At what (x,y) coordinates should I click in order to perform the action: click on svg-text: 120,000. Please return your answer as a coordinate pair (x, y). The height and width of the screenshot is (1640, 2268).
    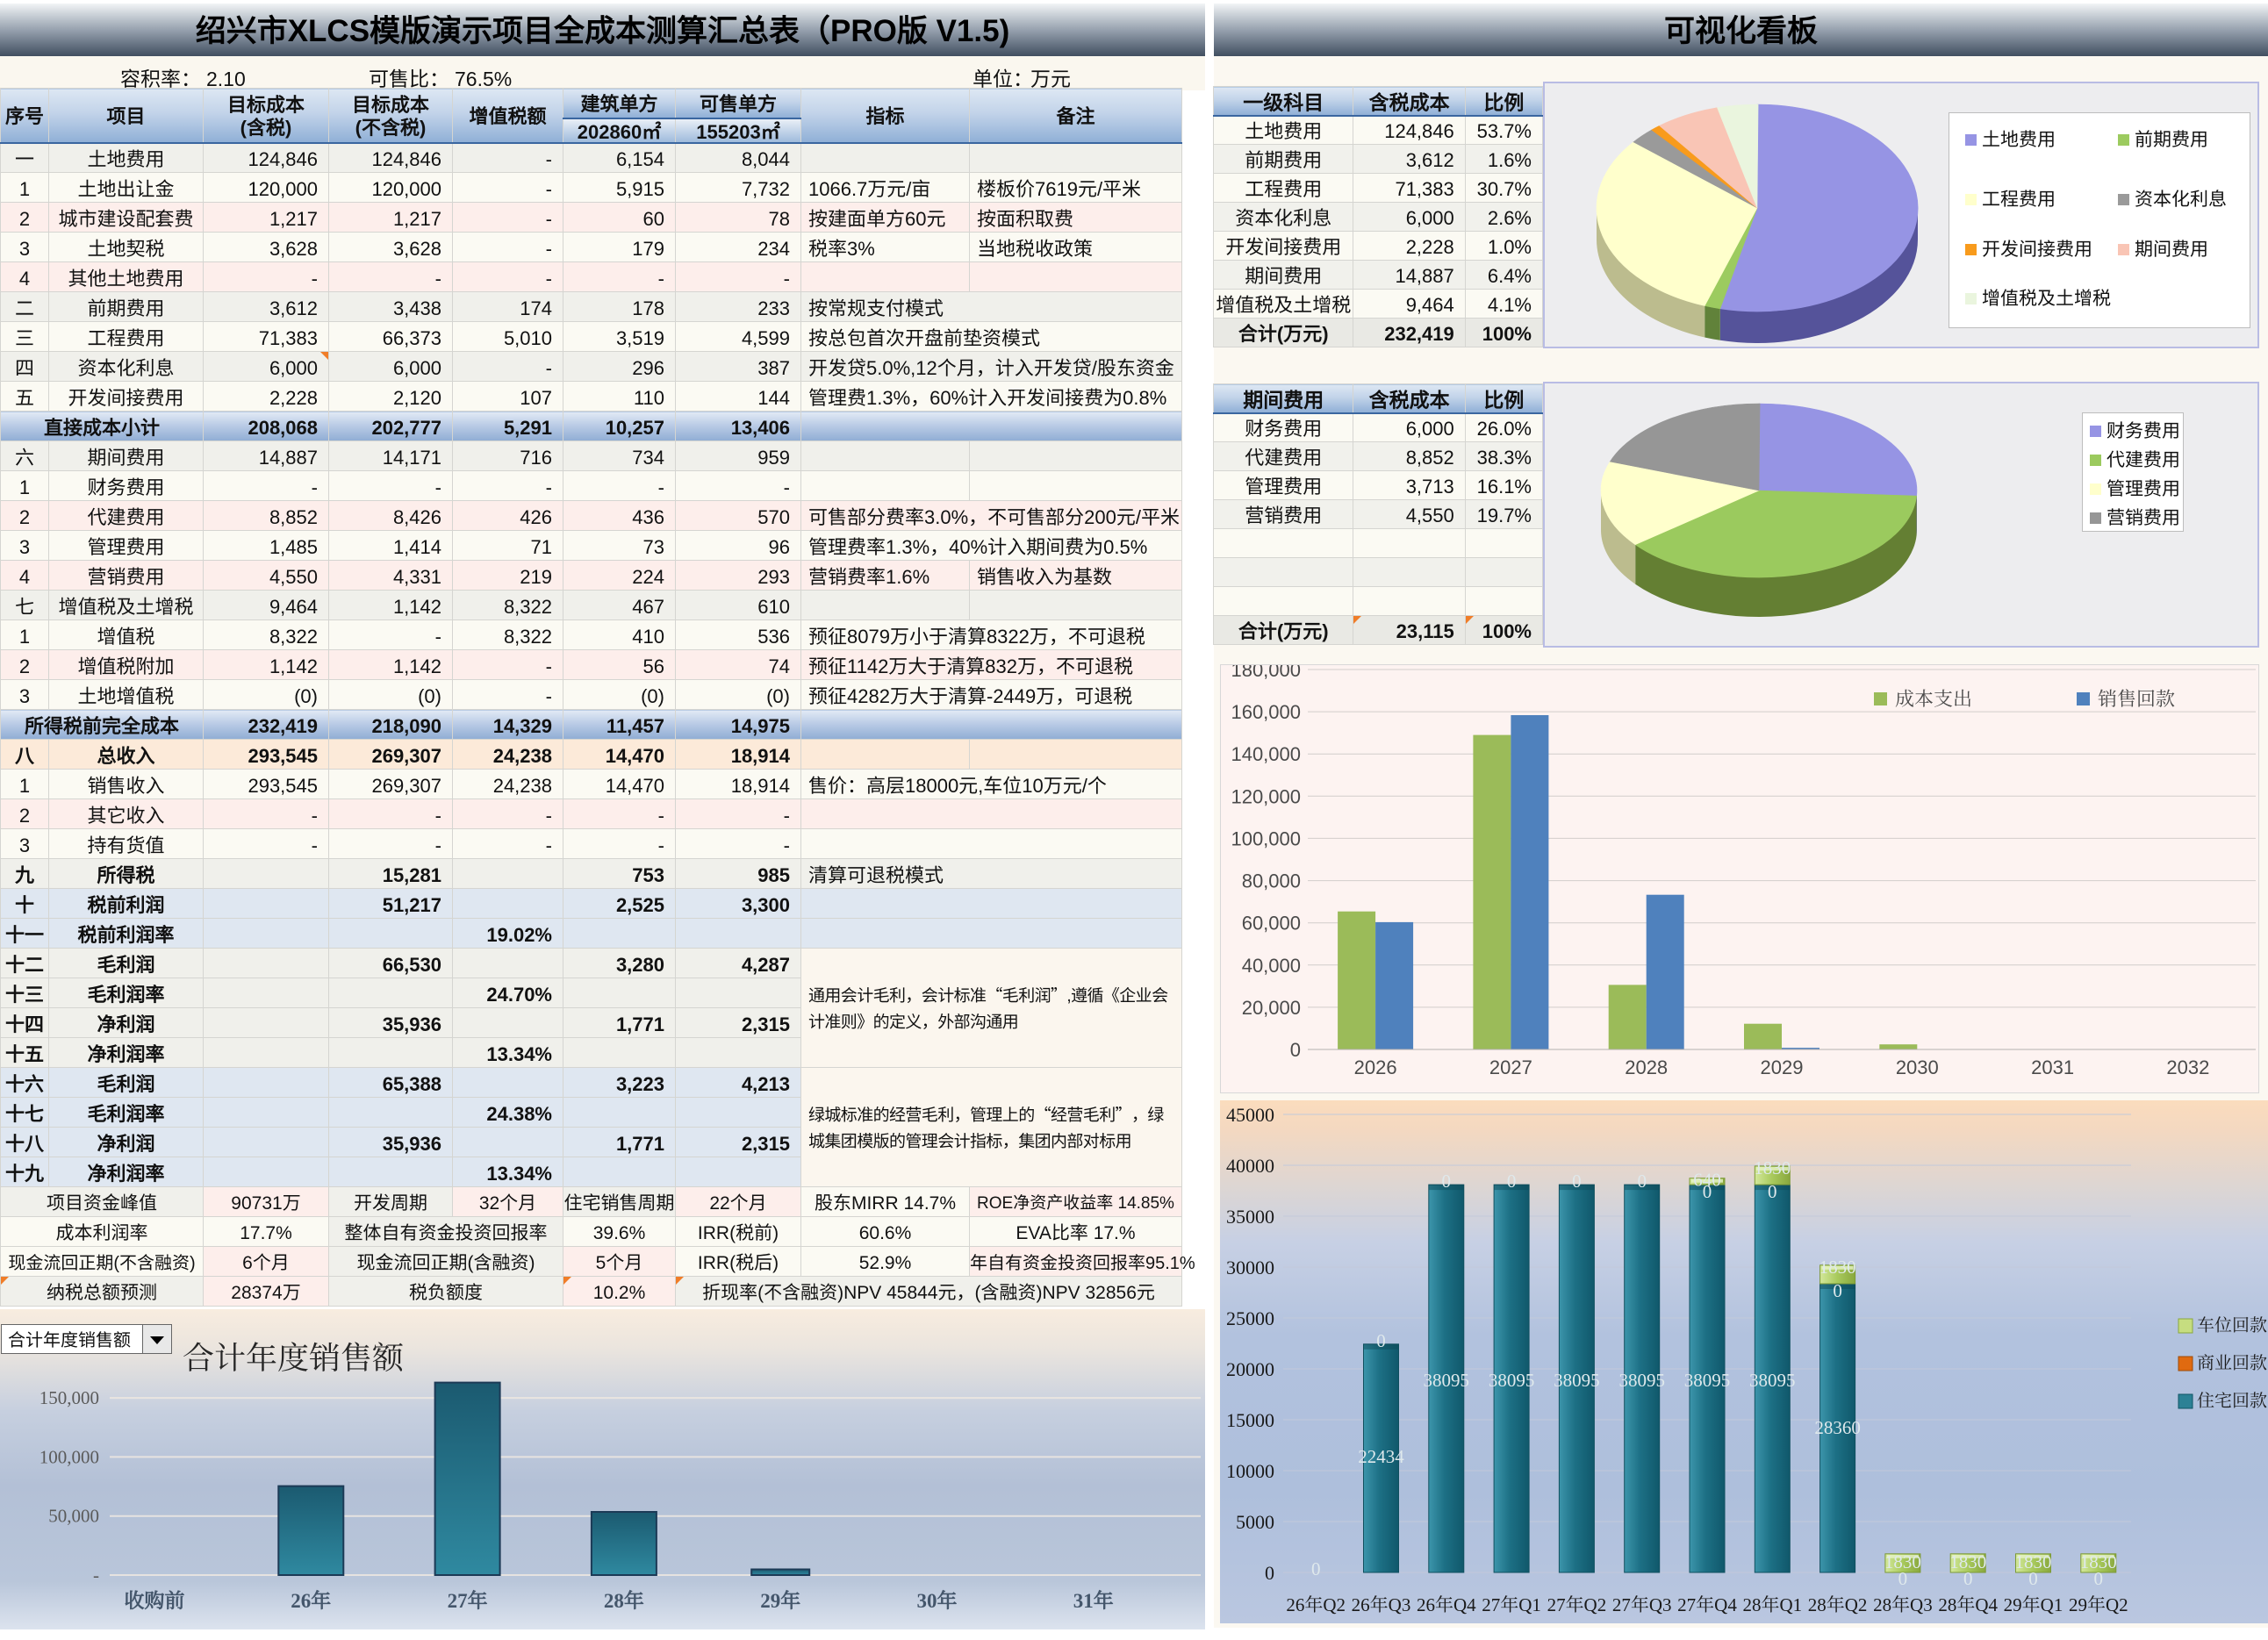
    Looking at the image, I should click on (1266, 796).